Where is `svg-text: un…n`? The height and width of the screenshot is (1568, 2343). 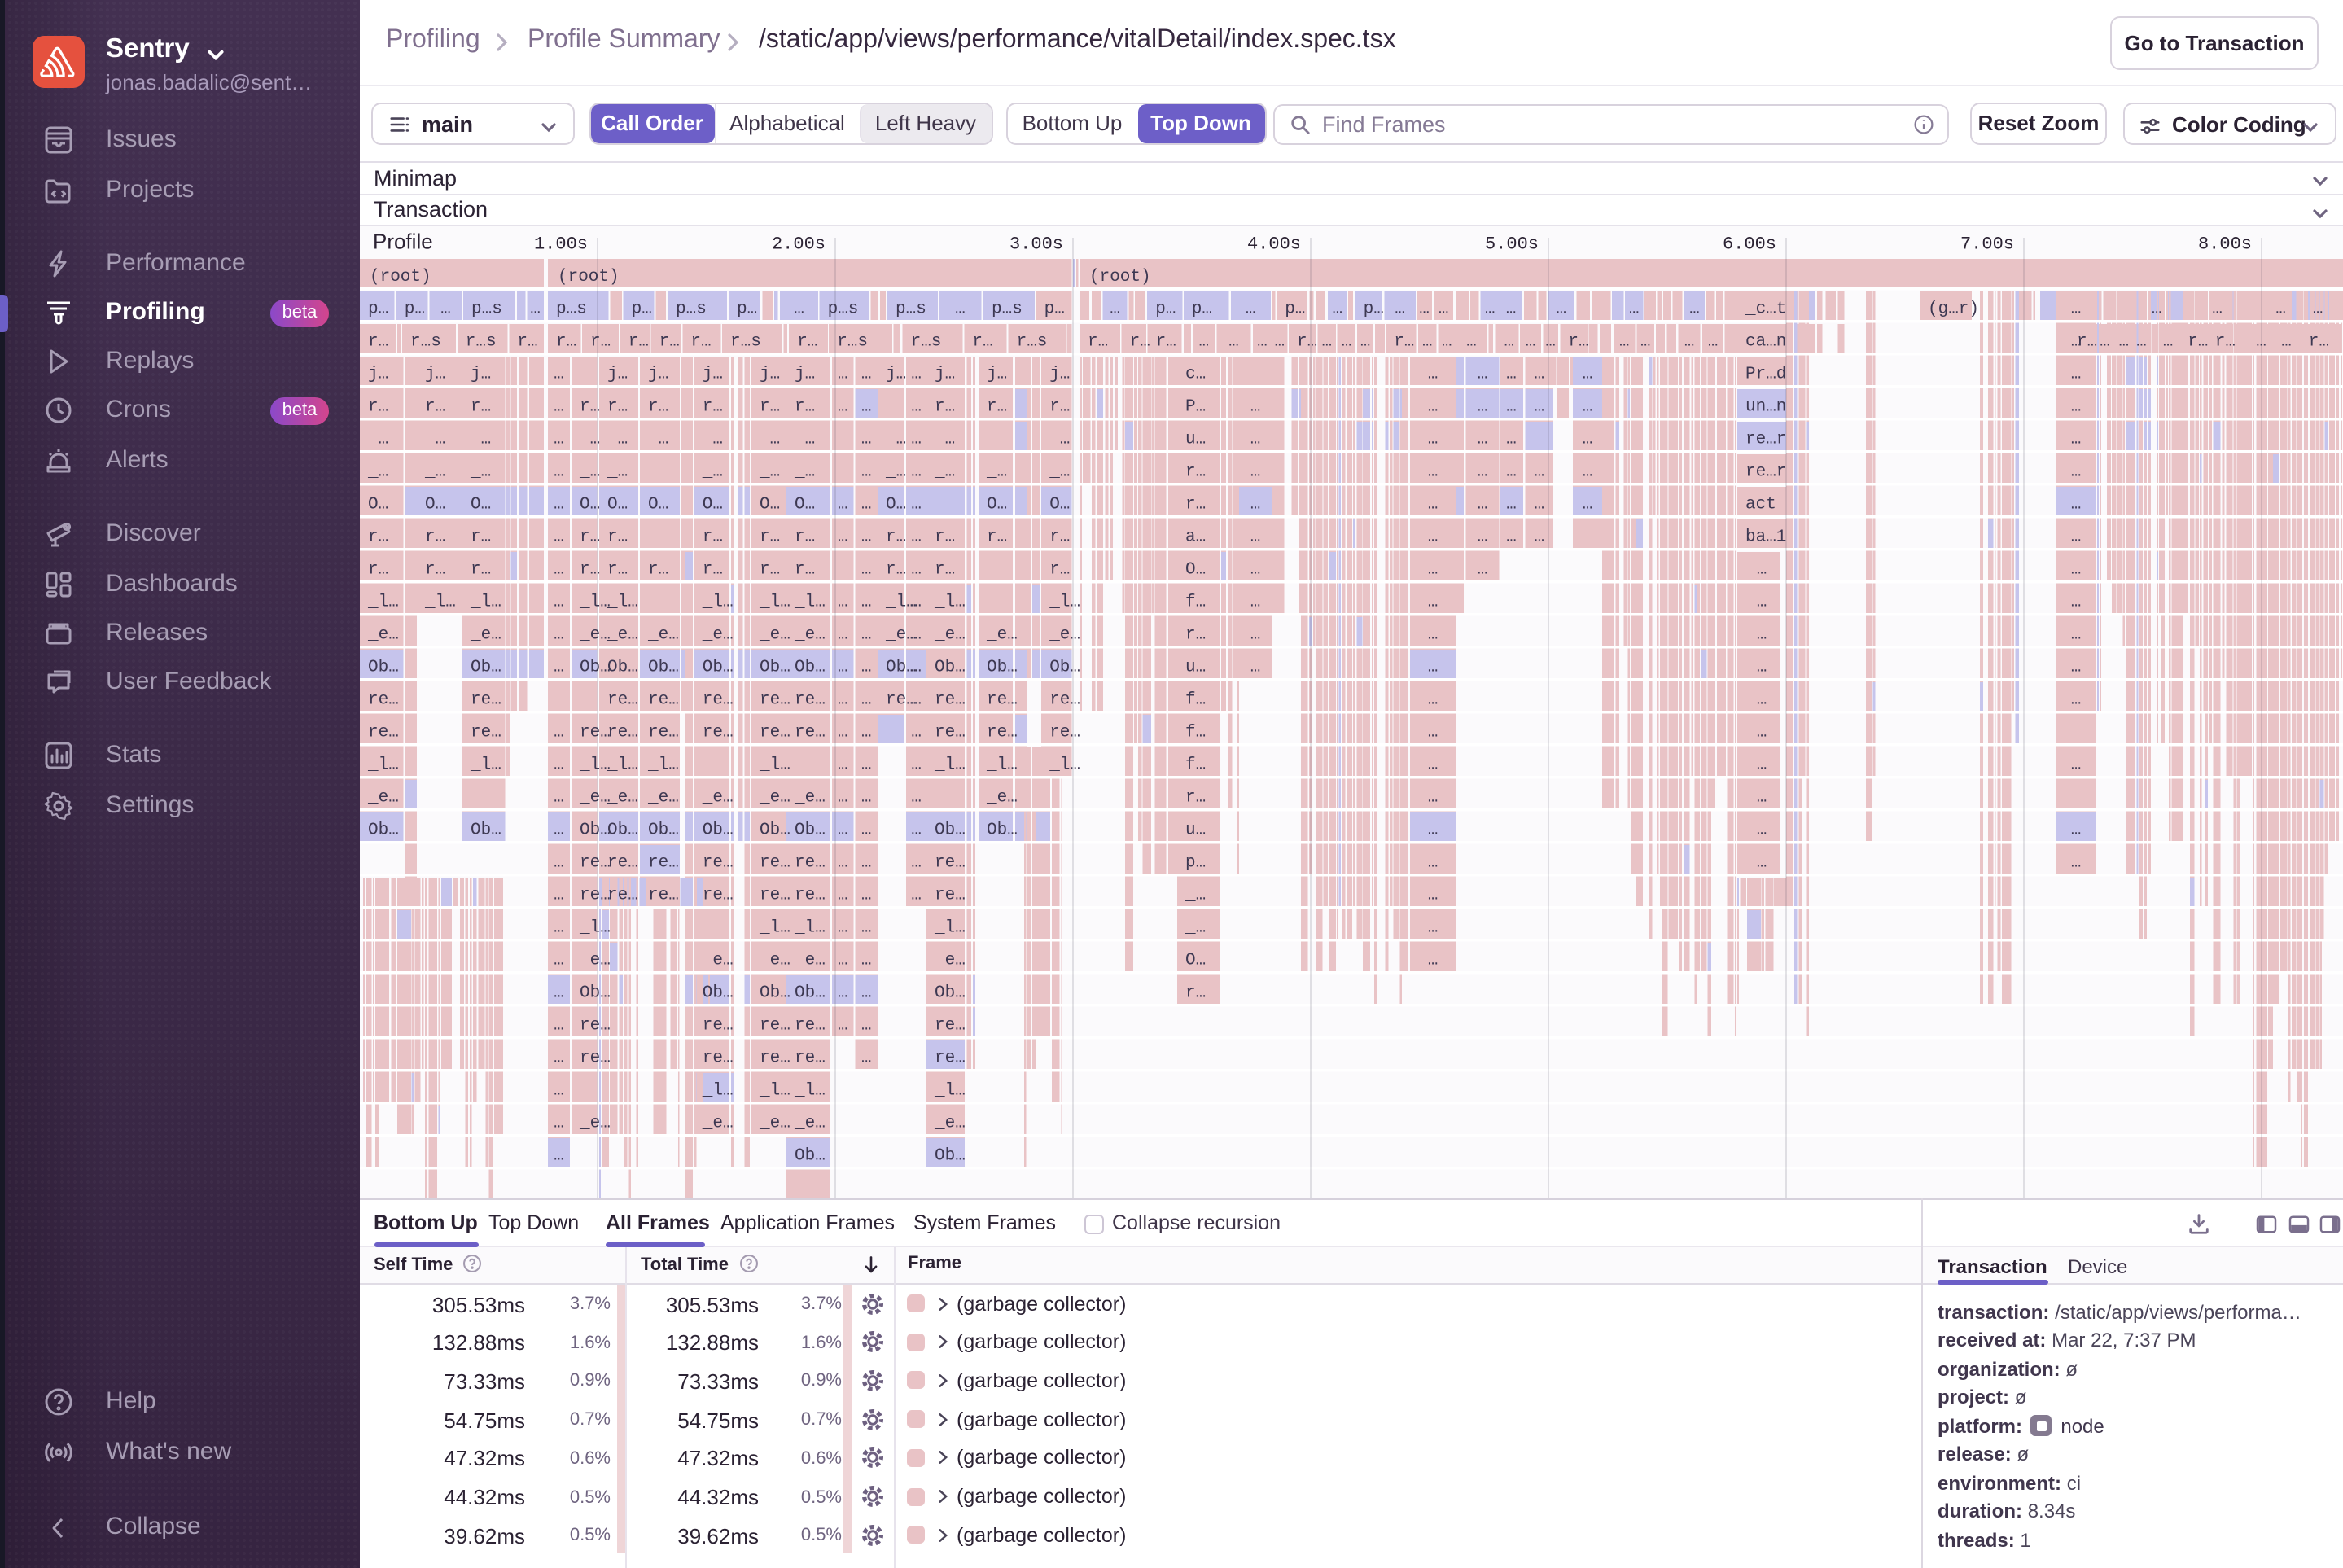
svg-text: un…n is located at coordinates (1766, 407).